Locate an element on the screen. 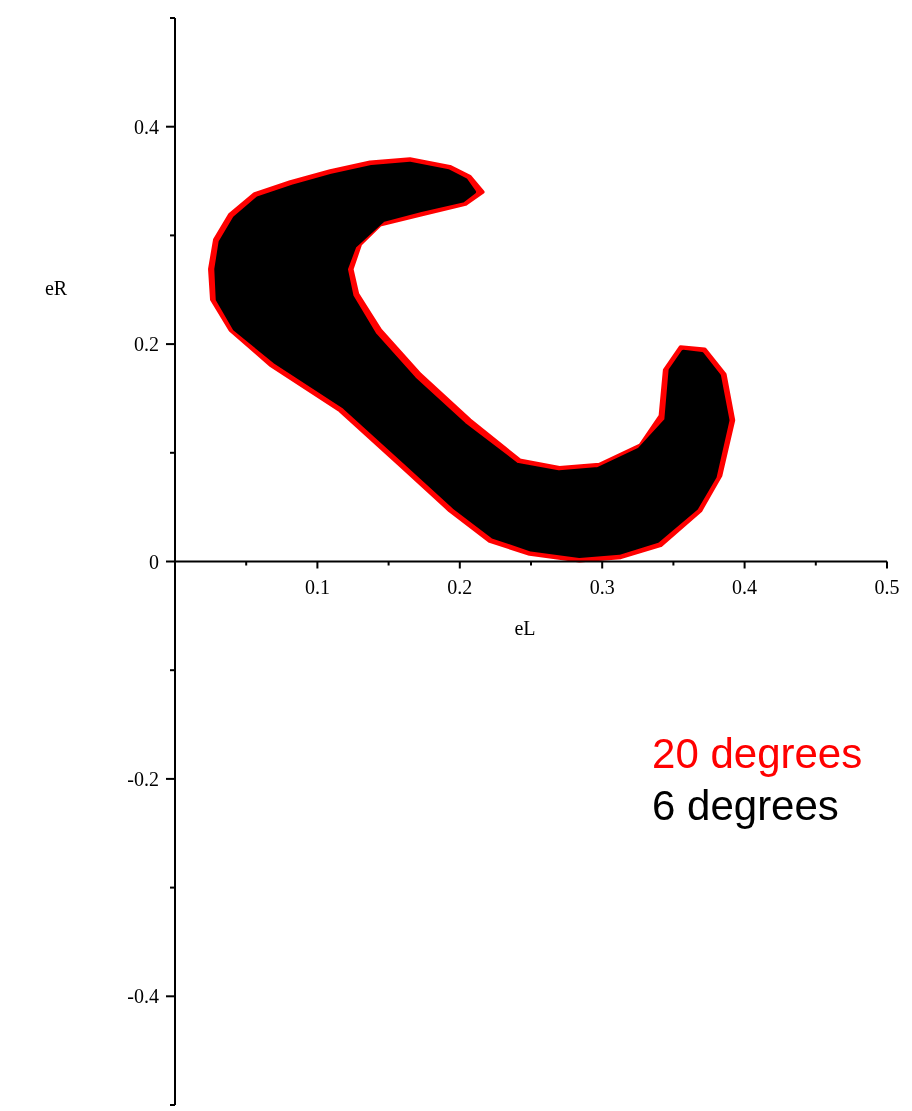  x-tick-label: 0.2 is located at coordinates (460, 586).